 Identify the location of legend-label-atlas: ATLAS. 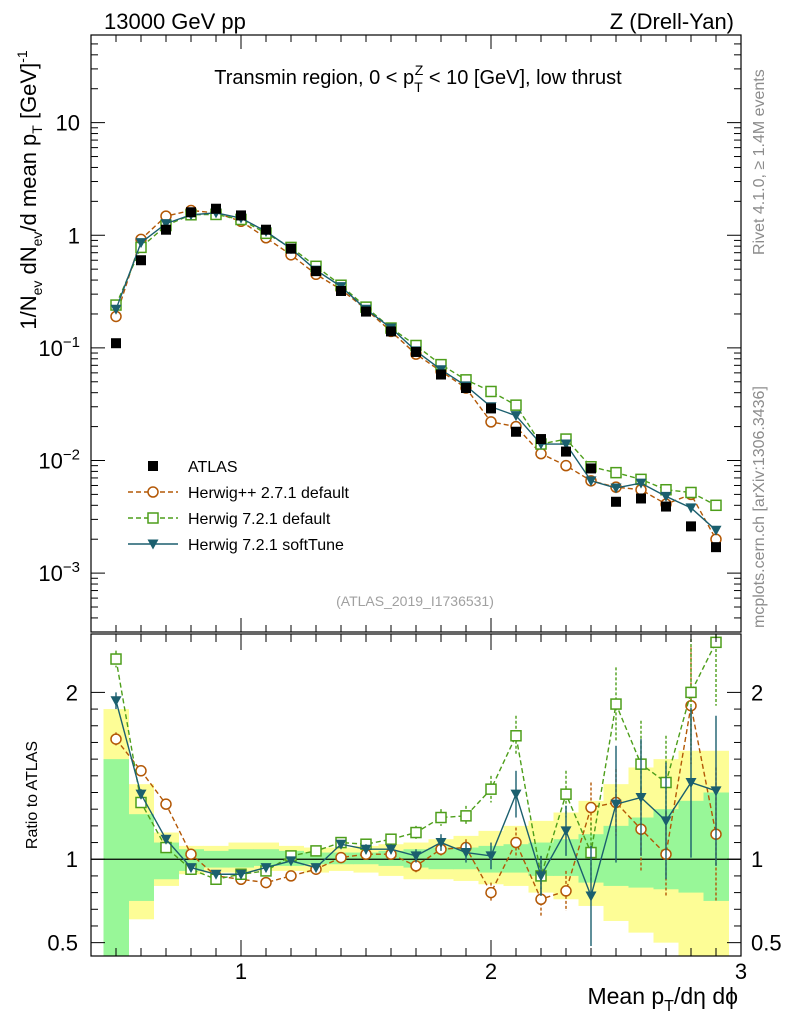
(213, 467).